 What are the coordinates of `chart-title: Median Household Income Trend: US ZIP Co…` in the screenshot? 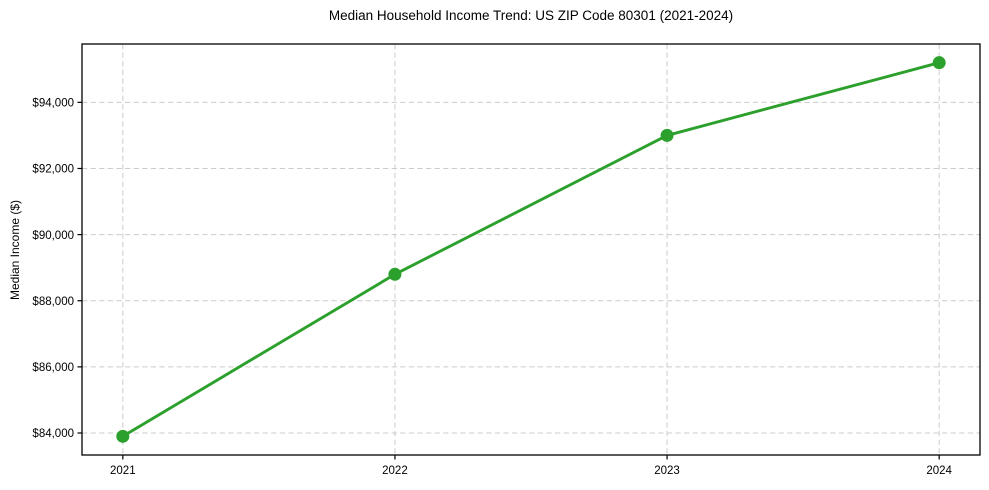 It's located at (531, 15).